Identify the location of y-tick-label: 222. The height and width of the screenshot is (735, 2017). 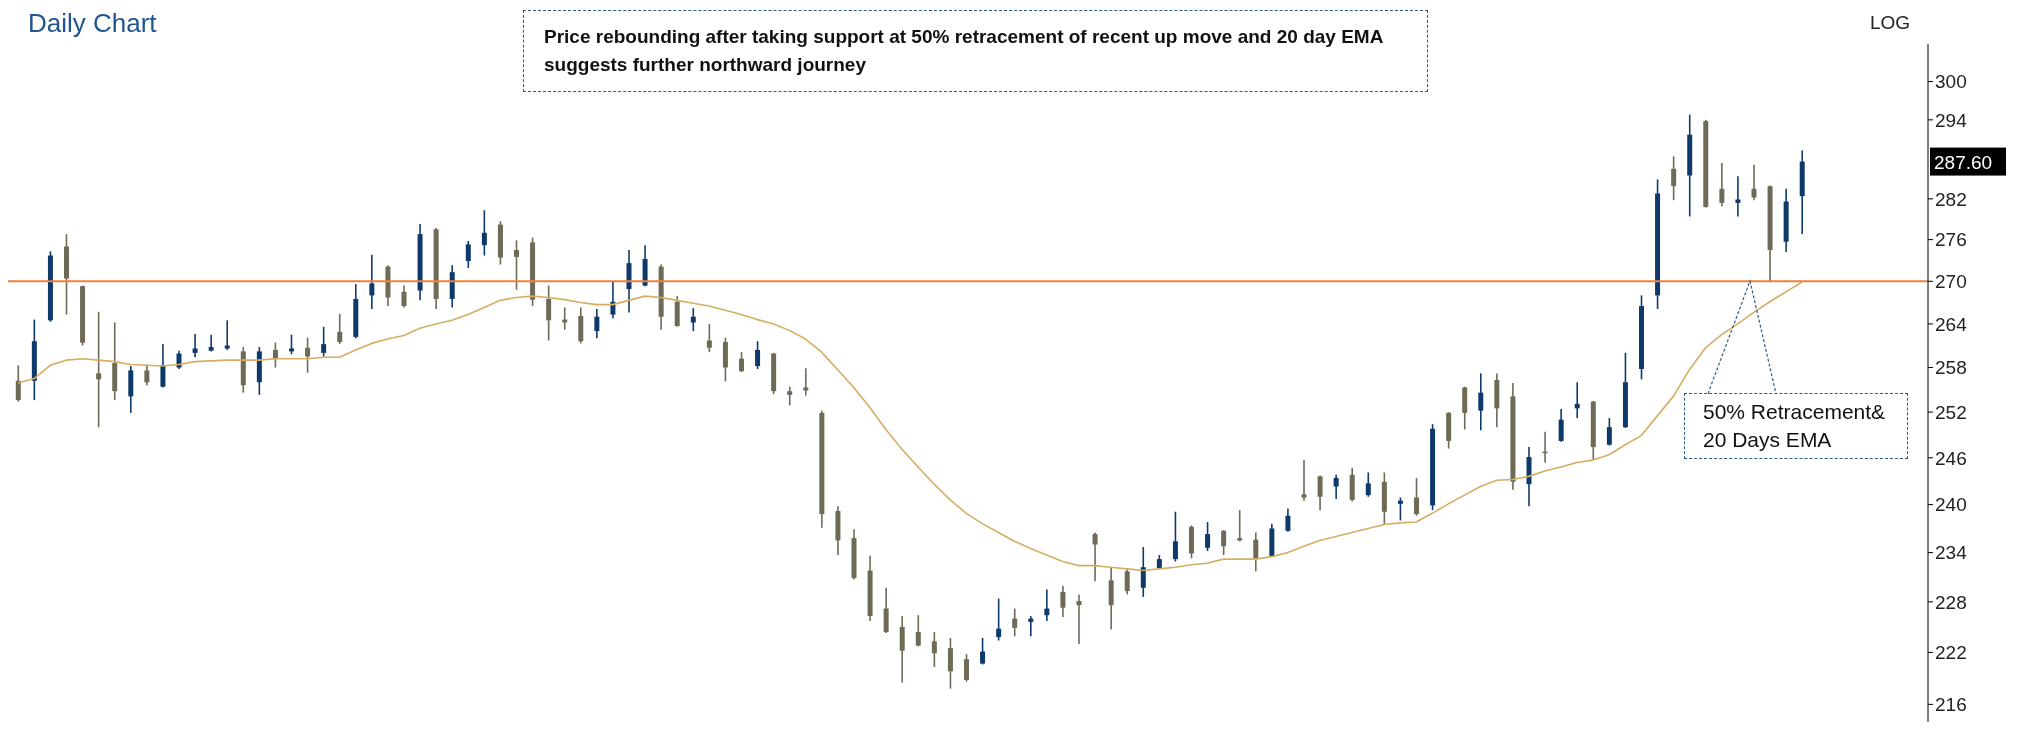
(1951, 653).